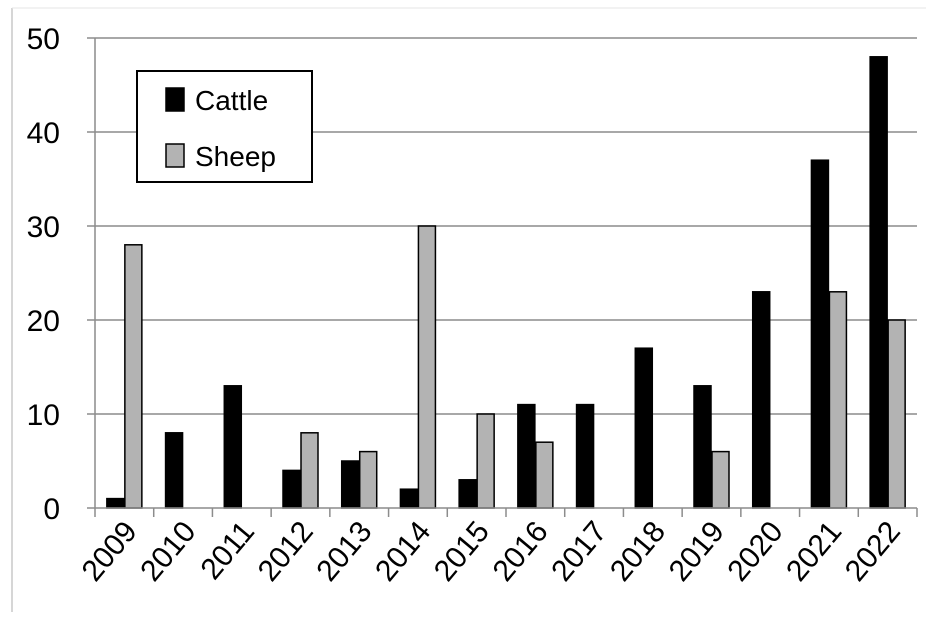  What do you see at coordinates (51, 509) in the screenshot?
I see `y-tick-label: 0` at bounding box center [51, 509].